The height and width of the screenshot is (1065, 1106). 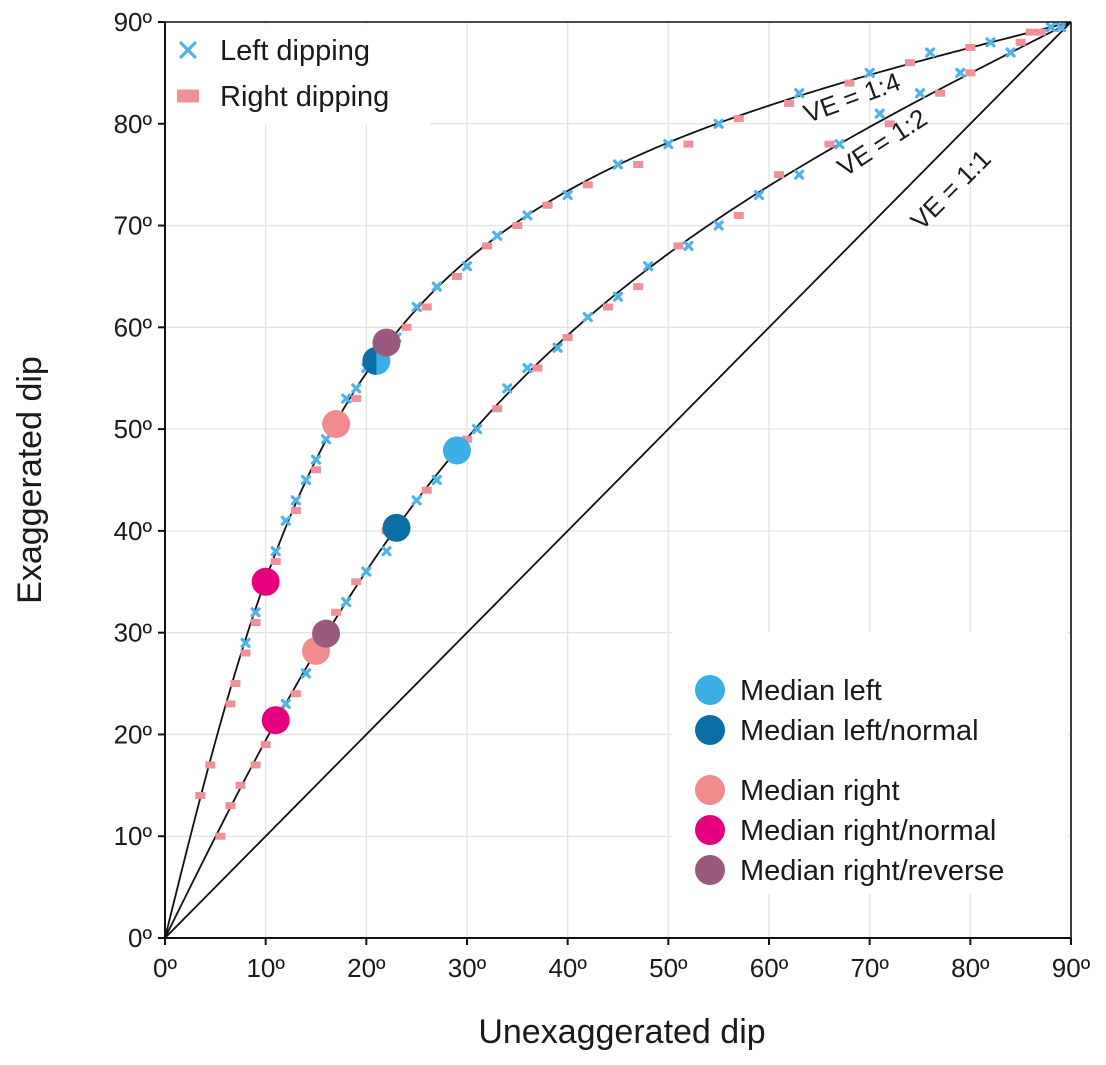 I want to click on legend-x-icon, so click(x=188, y=50).